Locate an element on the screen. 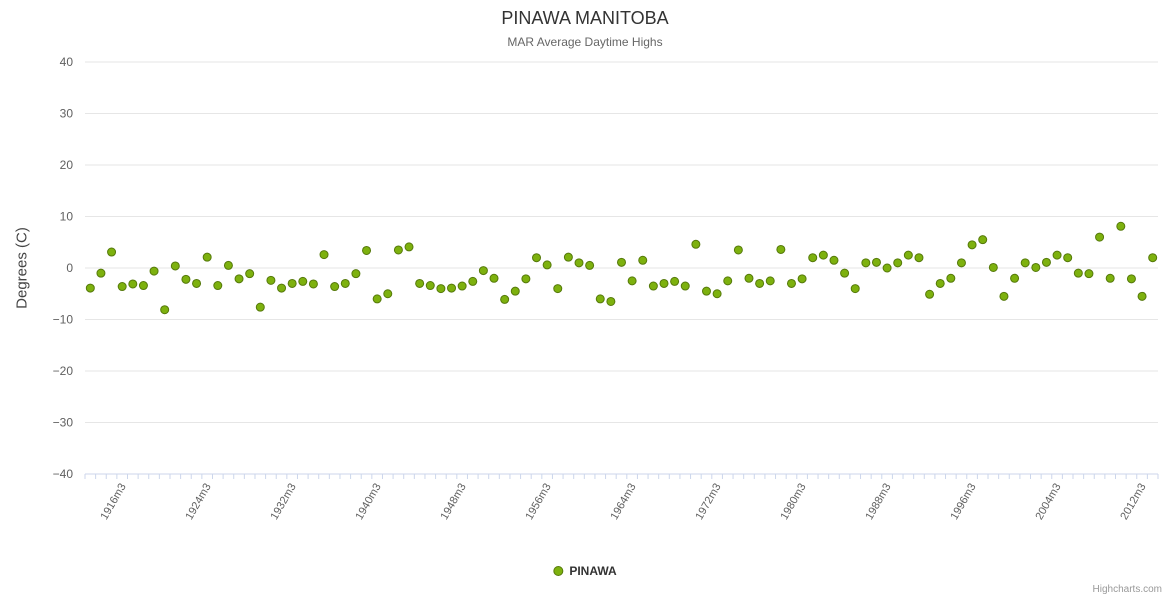 Image resolution: width=1170 pixels, height=600 pixels. data-point: 2004m3: 2.5 is located at coordinates (1057, 255).